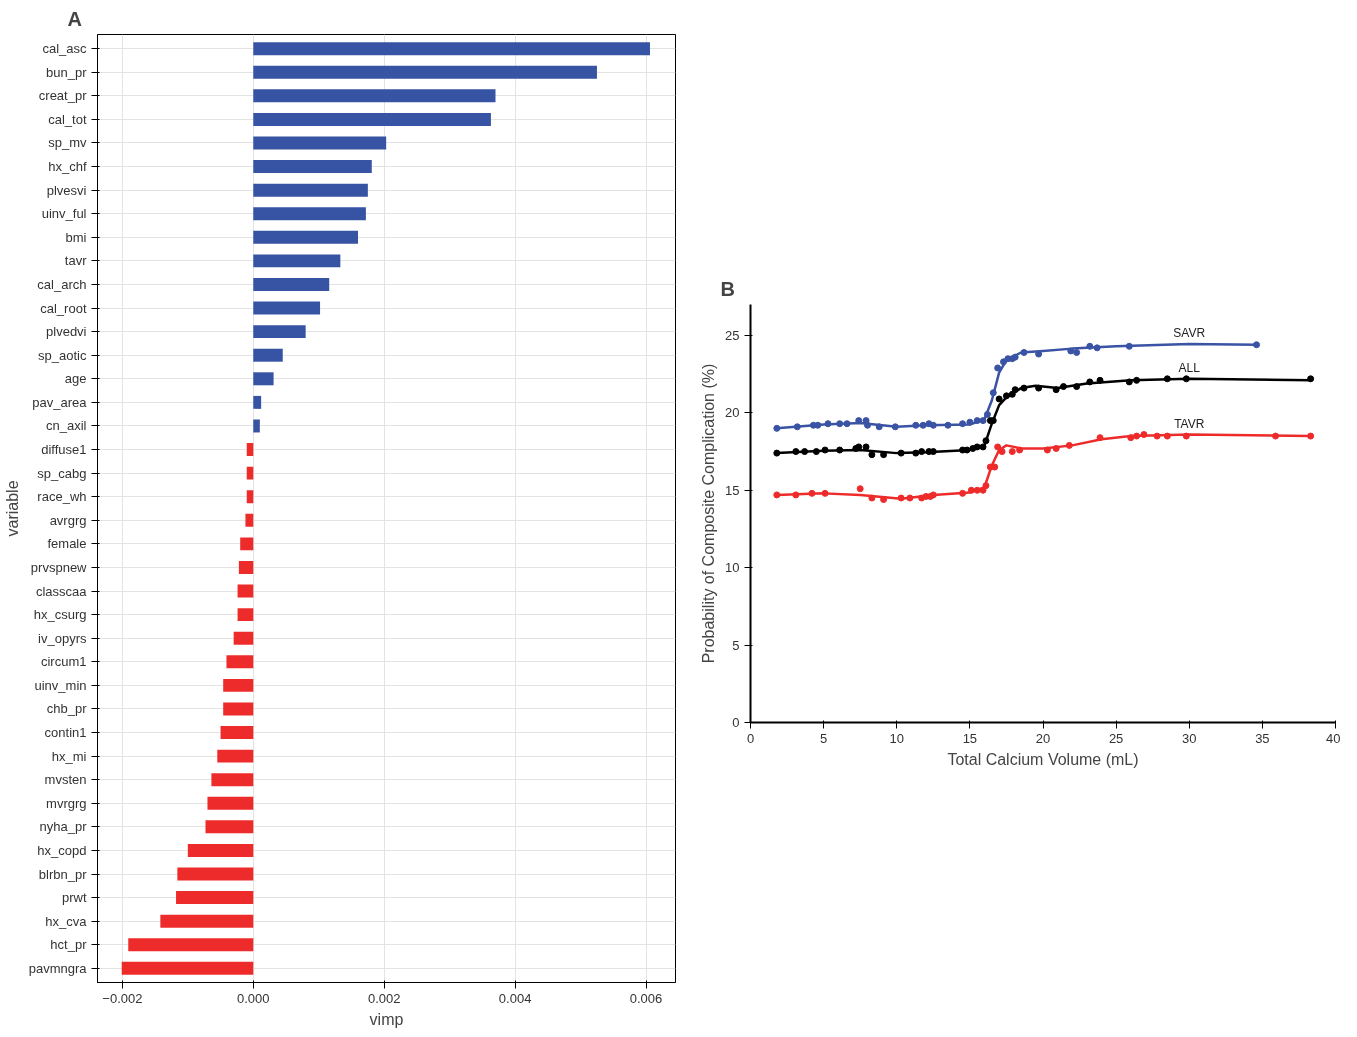 Image resolution: width=1357 pixels, height=1037 pixels. Describe the element at coordinates (69, 945) in the screenshot. I see `y-tick-label: hct_pr` at that location.